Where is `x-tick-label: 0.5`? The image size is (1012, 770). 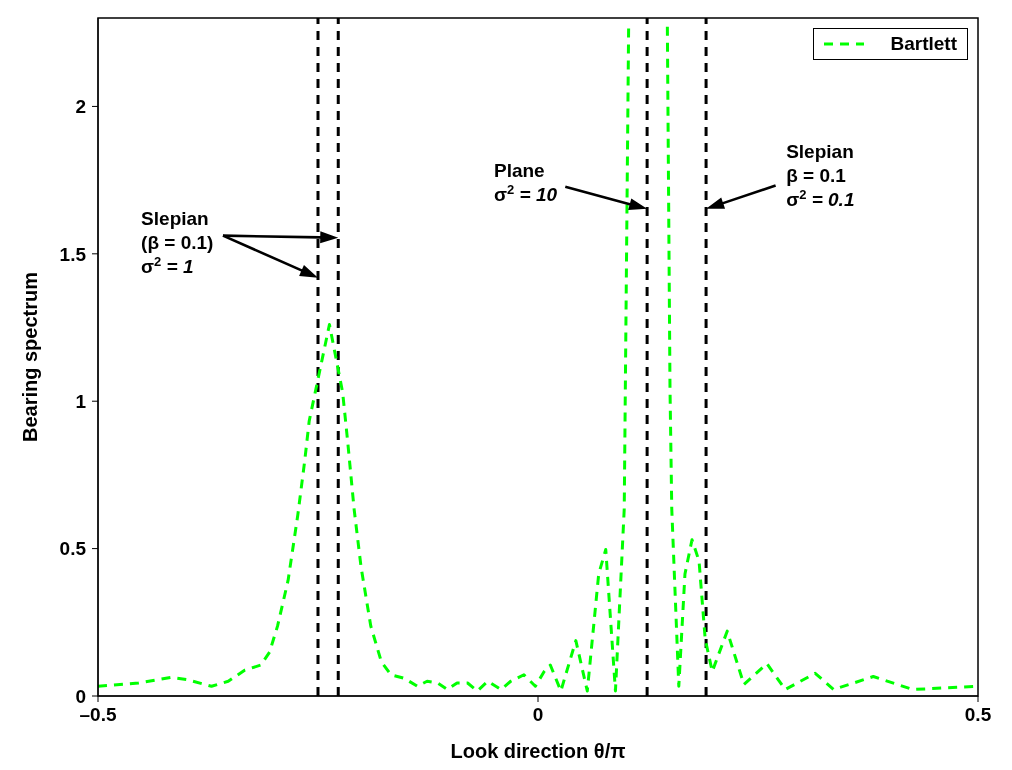
x-tick-label: 0.5 is located at coordinates (978, 715).